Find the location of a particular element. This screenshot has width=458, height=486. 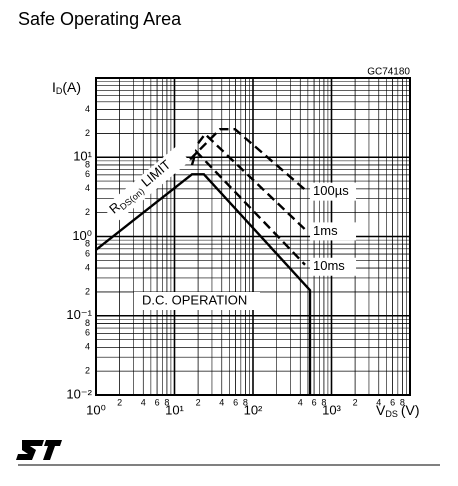

y-tick-label: 10¹ is located at coordinates (82, 156).